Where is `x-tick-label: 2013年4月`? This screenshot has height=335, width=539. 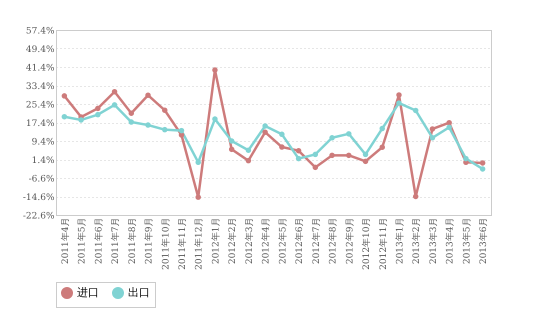
x-tick-label: 2013年4月 is located at coordinates (450, 241).